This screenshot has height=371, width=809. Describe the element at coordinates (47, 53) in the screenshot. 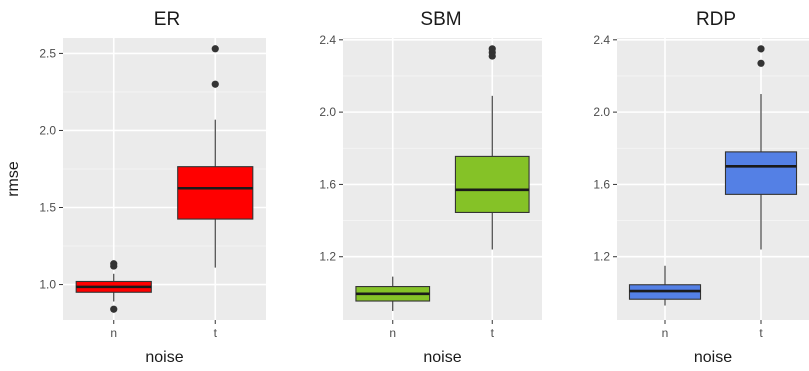

I see `y-tick-label: 2.5` at that location.